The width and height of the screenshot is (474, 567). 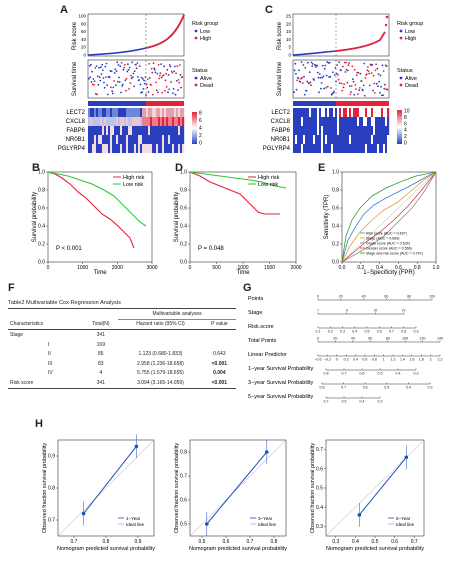 I want to click on heatmap-c-scale-label: 4, so click(x=405, y=131).